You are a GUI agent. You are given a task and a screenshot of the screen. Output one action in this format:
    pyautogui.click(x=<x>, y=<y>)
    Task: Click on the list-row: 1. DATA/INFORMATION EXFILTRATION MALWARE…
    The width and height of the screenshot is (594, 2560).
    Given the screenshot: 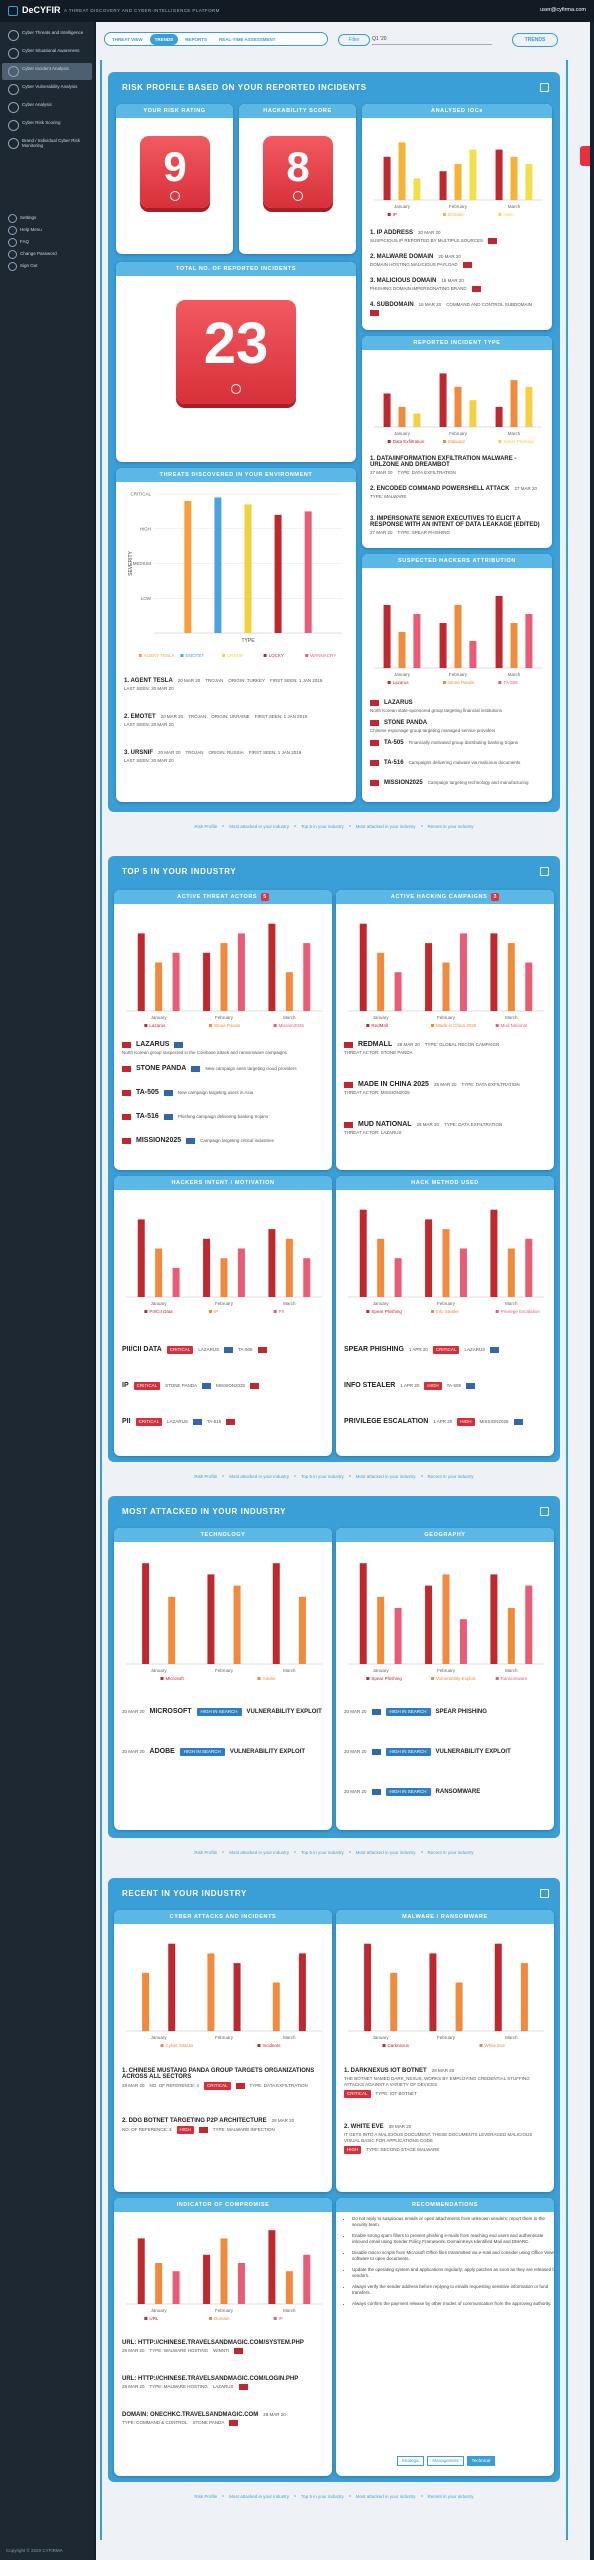 What is the action you would take?
    pyautogui.click(x=457, y=466)
    